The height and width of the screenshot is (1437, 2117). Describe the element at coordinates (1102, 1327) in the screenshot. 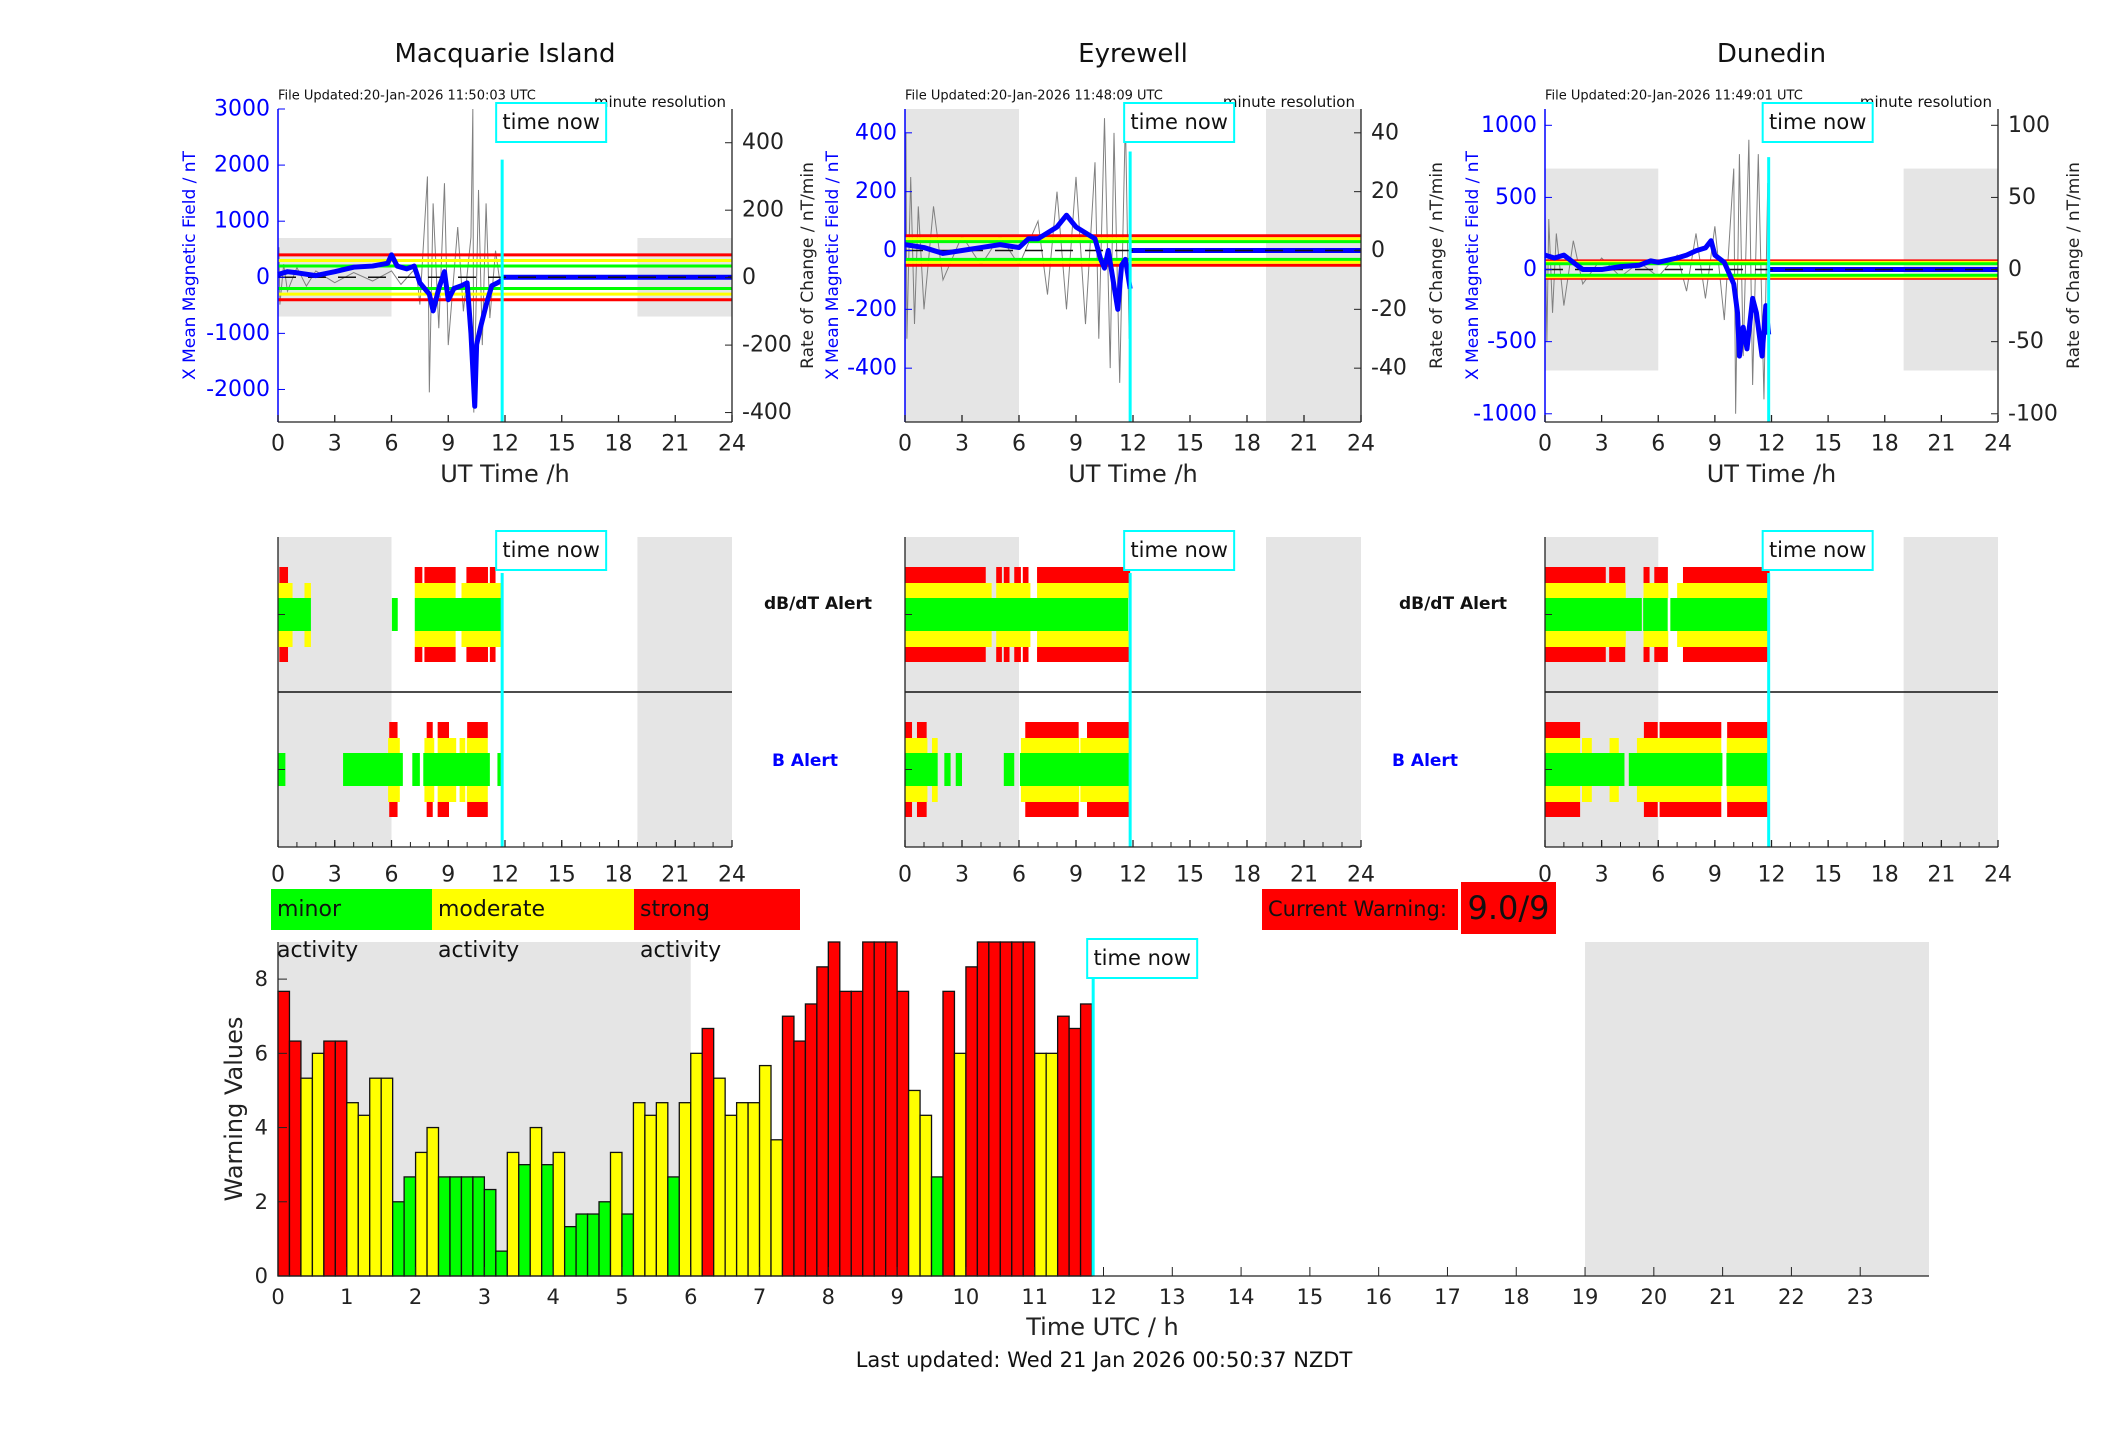

I see `x-axis-label: Time UTC / h` at that location.